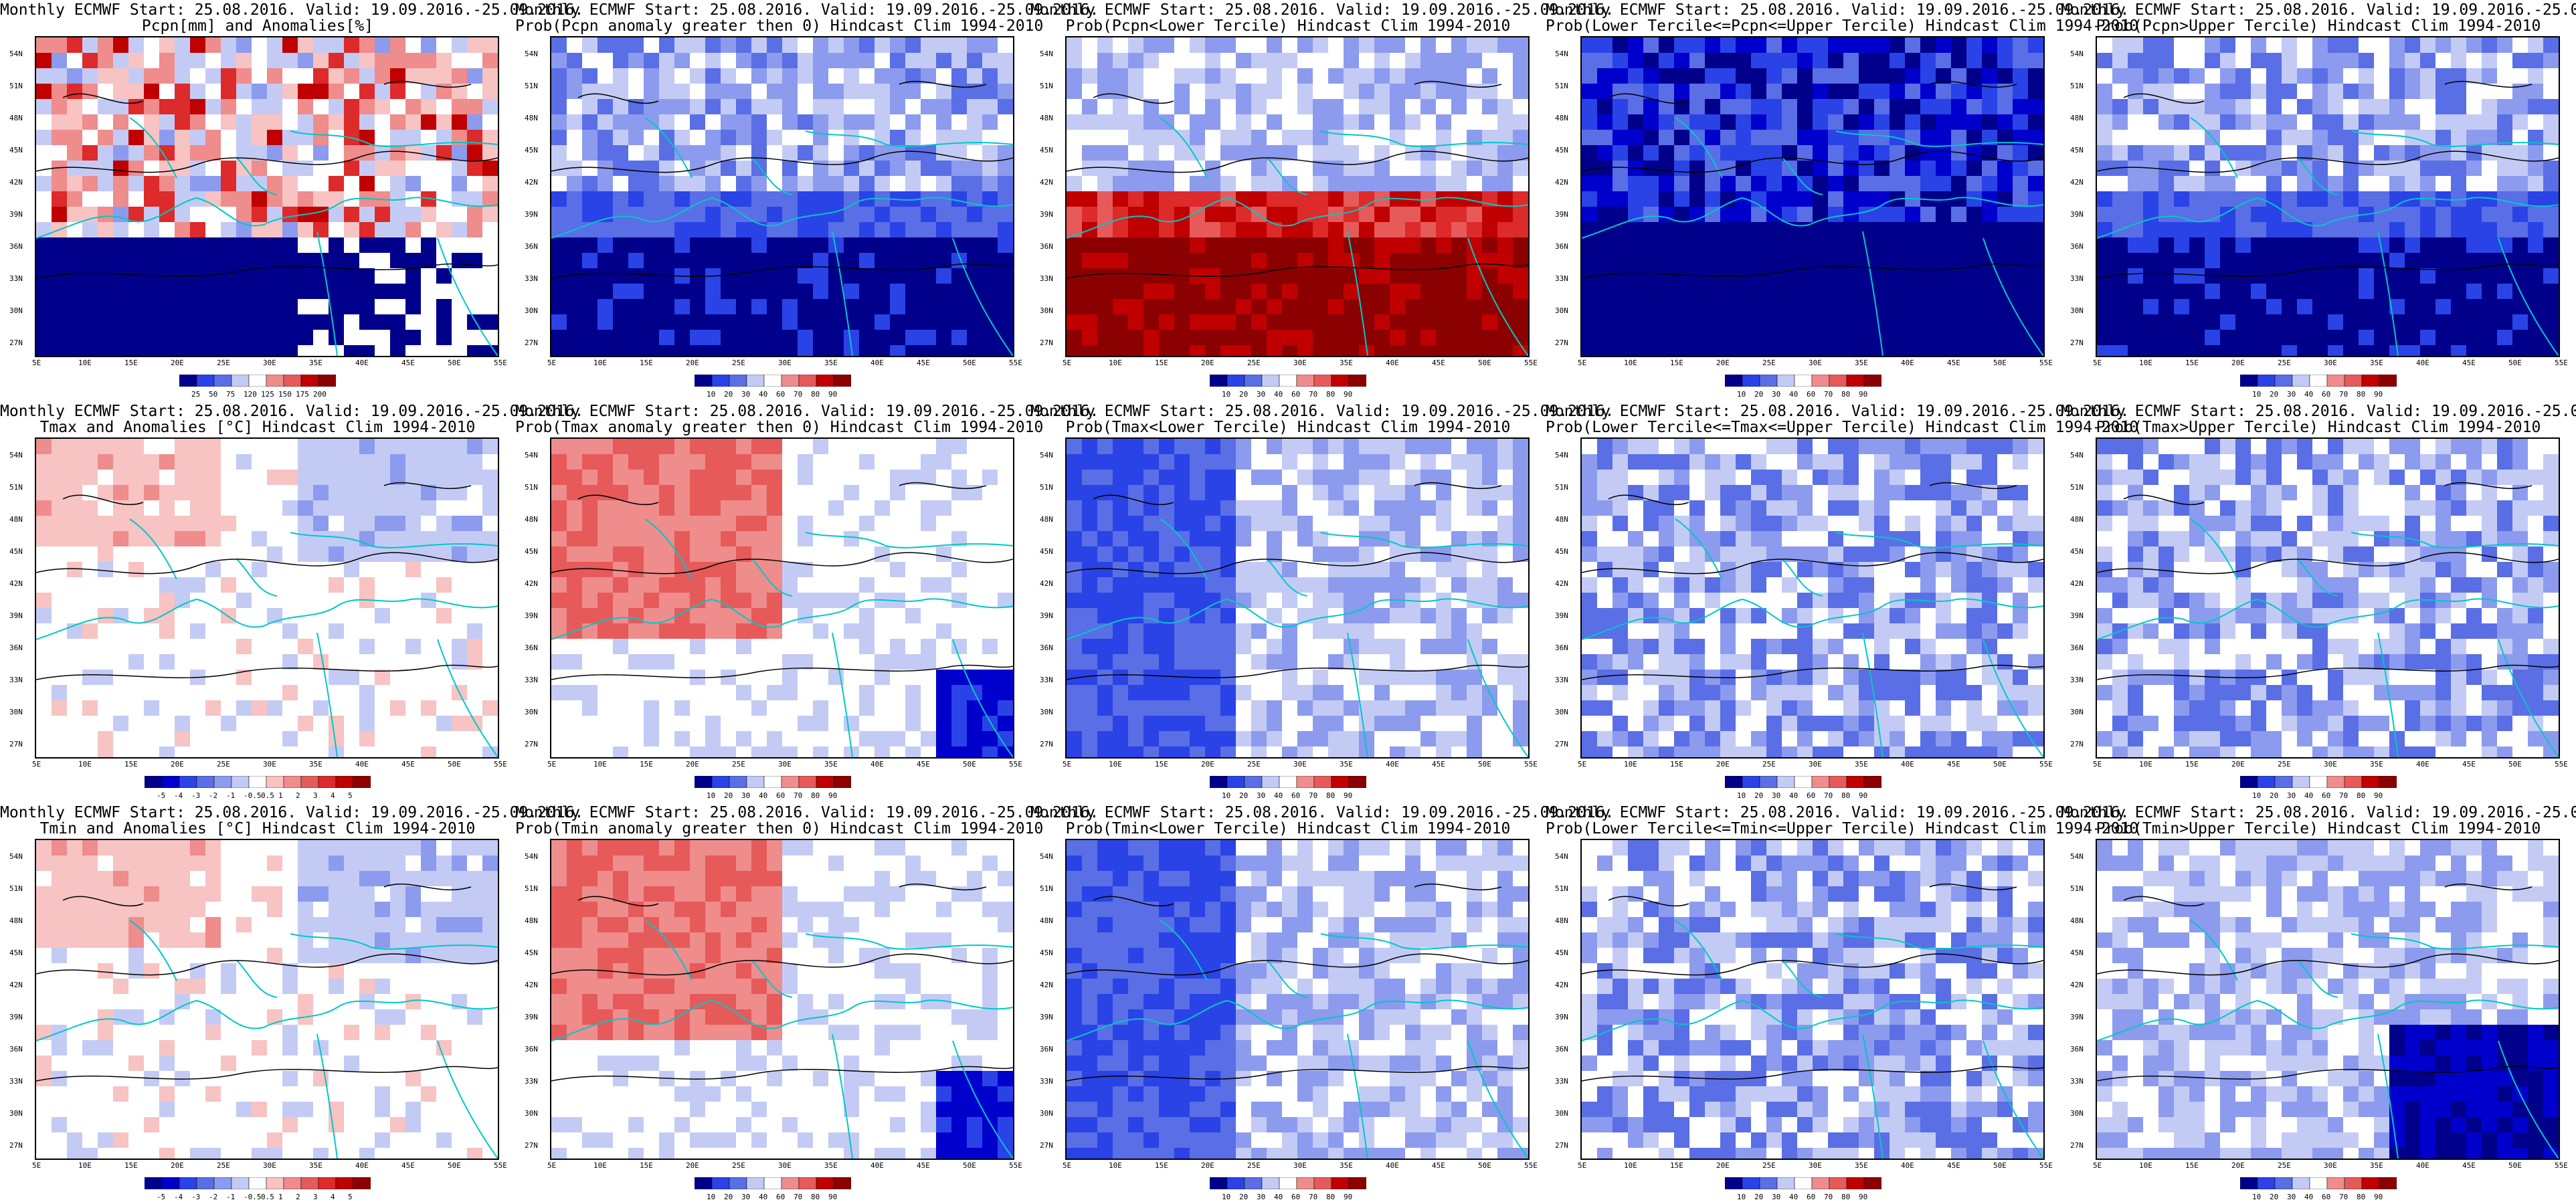 The width and height of the screenshot is (2576, 1204). Describe the element at coordinates (213, 394) in the screenshot. I see `colorbar-tick-label: 50` at that location.